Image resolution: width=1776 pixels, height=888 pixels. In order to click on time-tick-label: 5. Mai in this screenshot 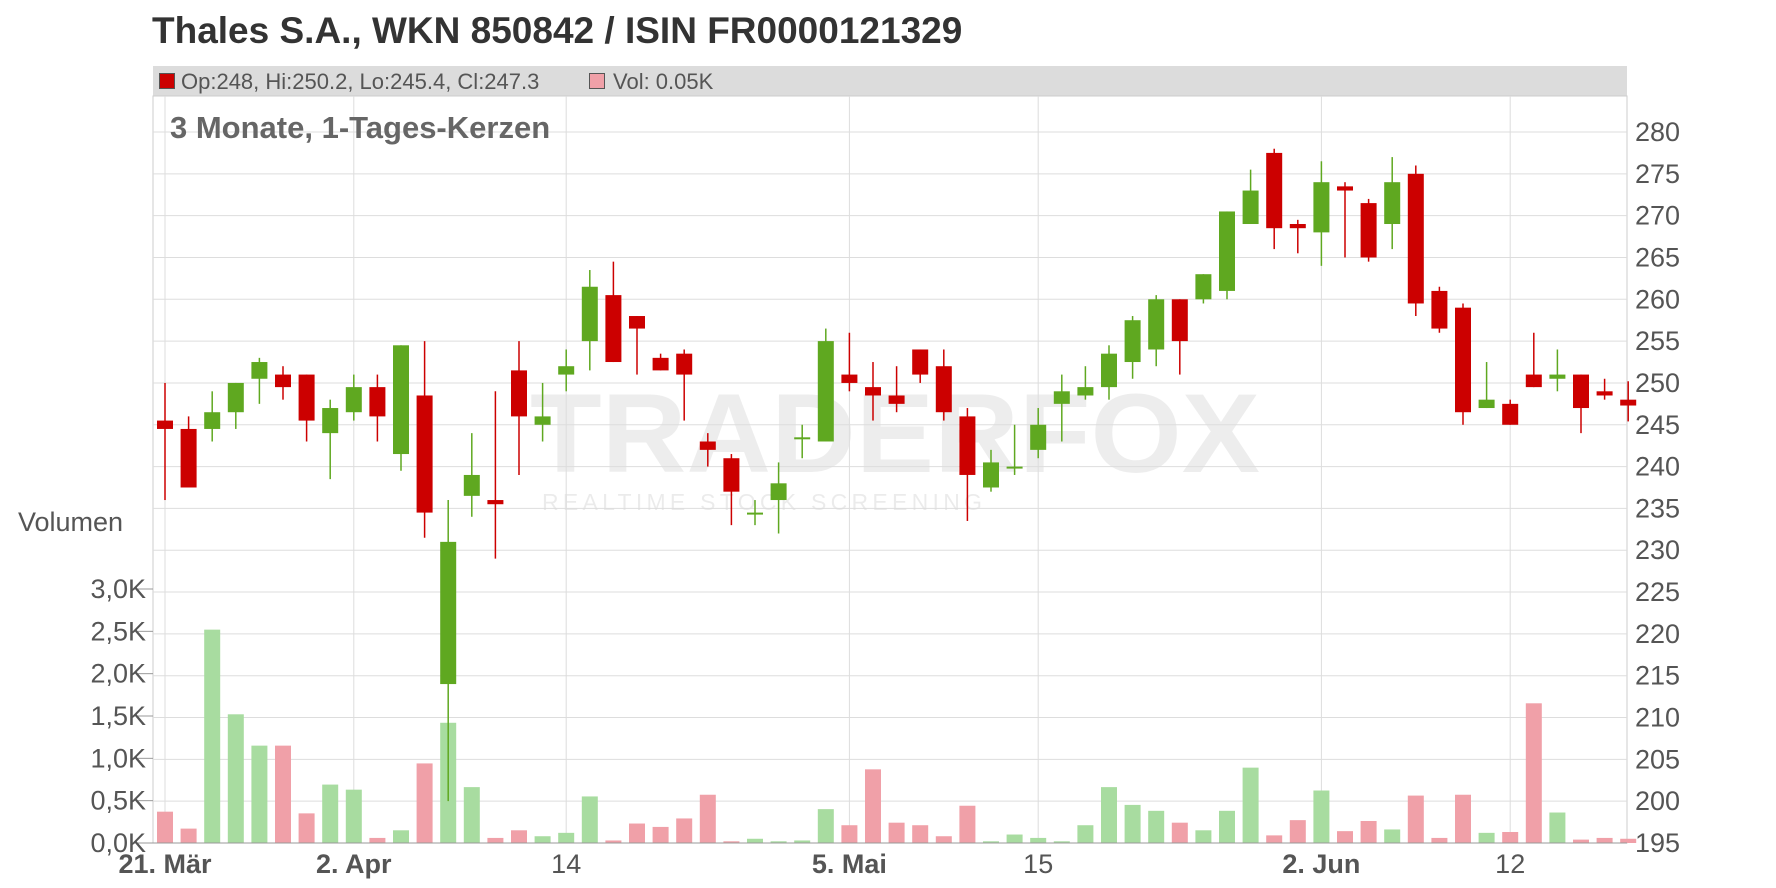, I will do `click(849, 864)`.